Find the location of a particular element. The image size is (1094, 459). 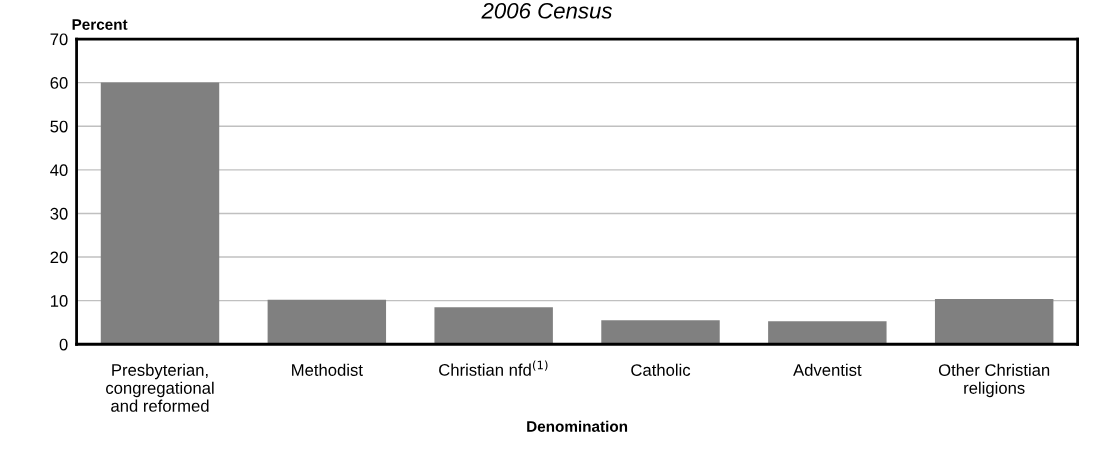

y-tick-label: 30 is located at coordinates (59, 213).